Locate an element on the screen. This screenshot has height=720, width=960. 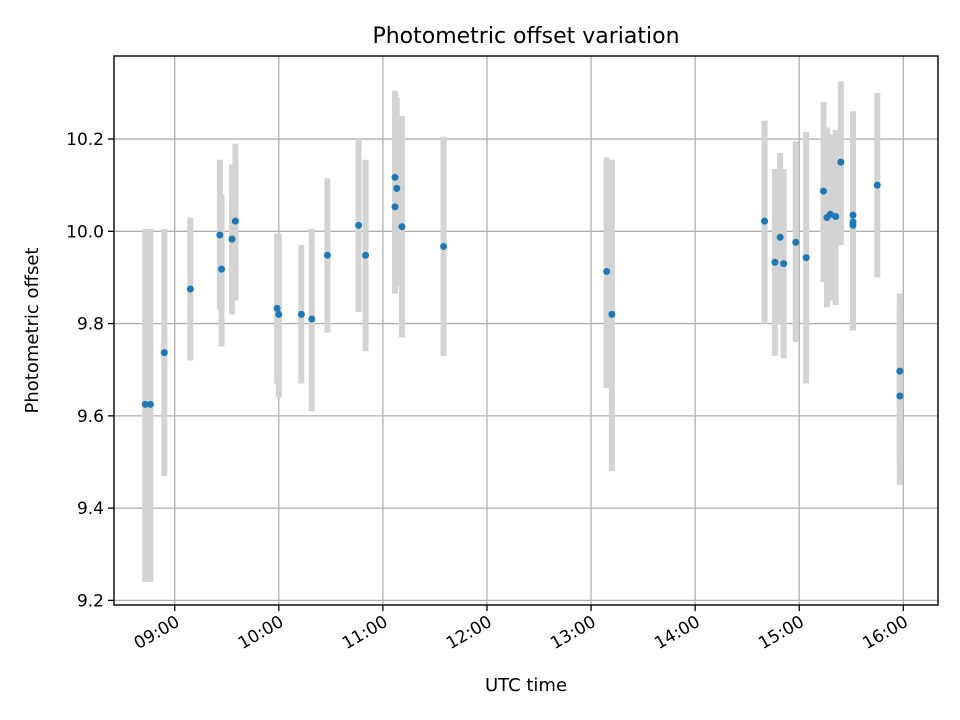
x-tick-label: 16:00 is located at coordinates (885, 633).